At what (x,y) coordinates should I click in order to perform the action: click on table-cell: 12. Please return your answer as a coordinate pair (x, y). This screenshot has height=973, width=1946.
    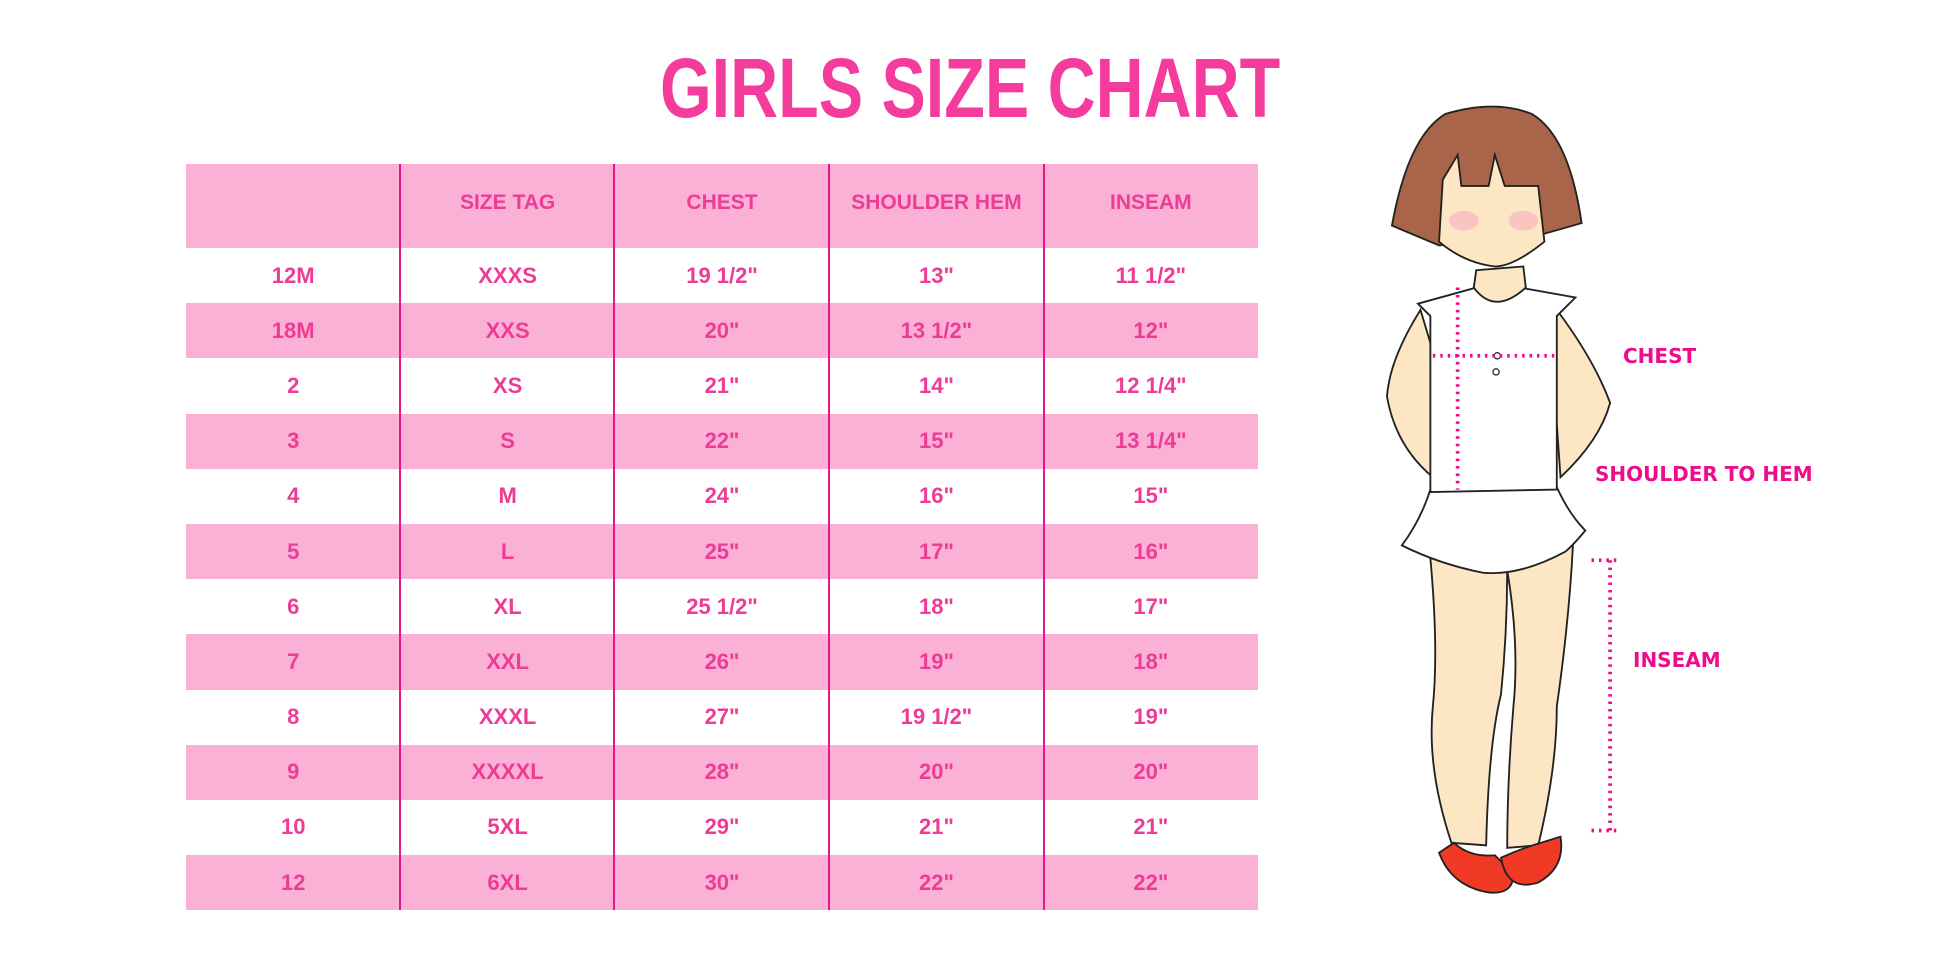
    Looking at the image, I should click on (293, 882).